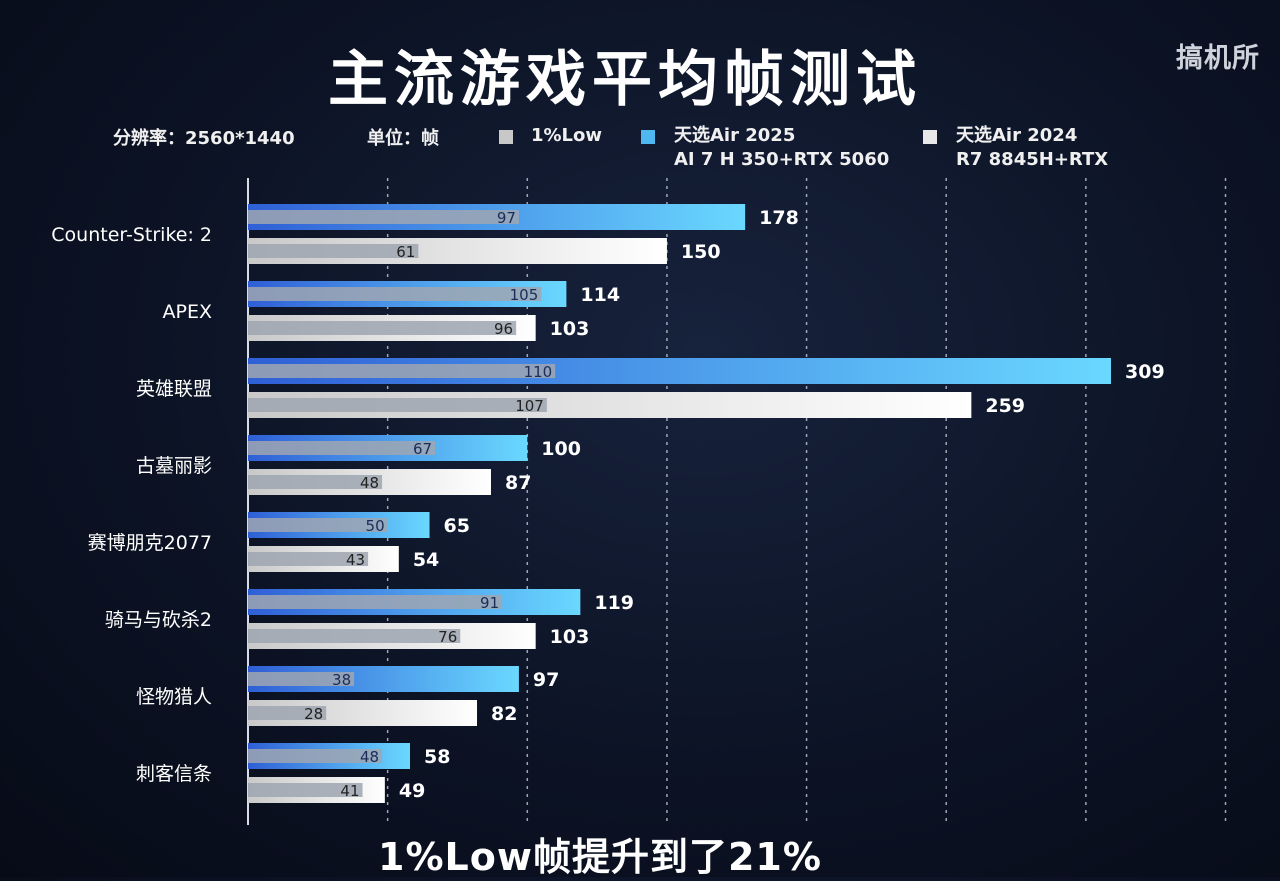 The width and height of the screenshot is (1280, 881). I want to click on avg-value-label: 97, so click(546, 680).